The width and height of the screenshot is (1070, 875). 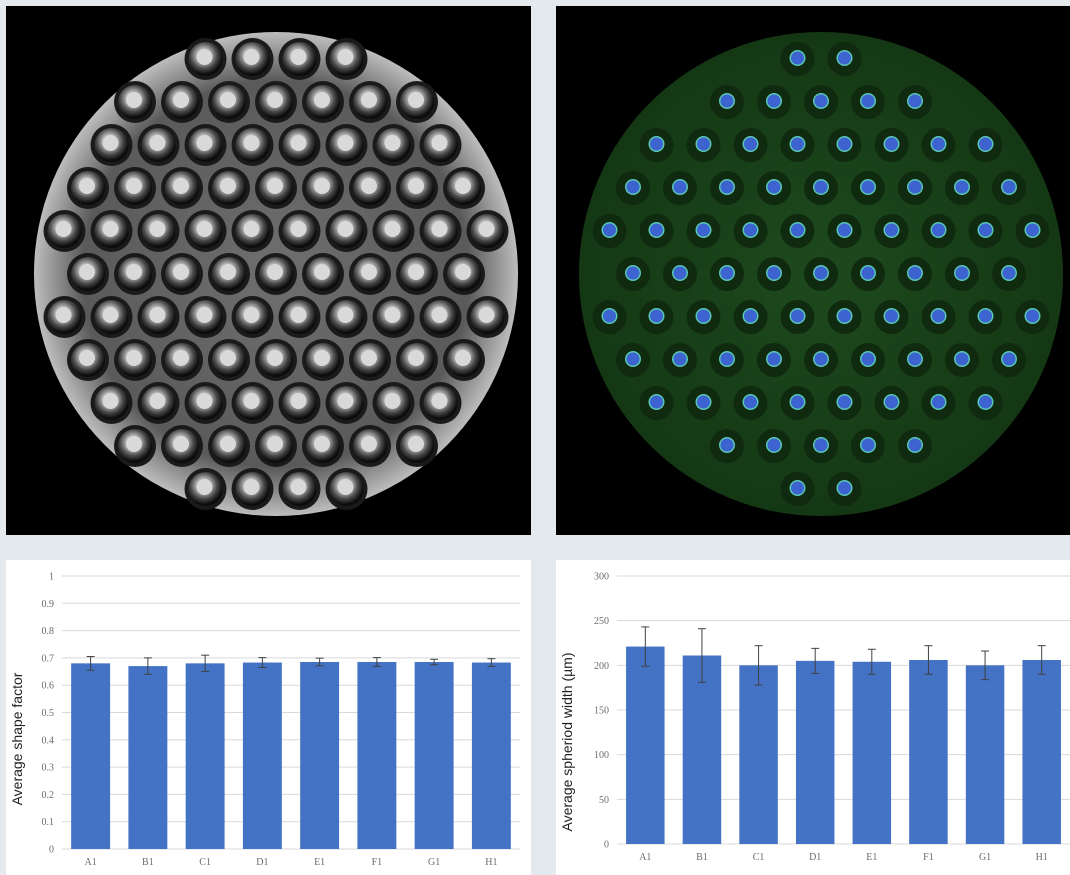 What do you see at coordinates (928, 857) in the screenshot?
I see `spheroid-width-x-tick-label: F1` at bounding box center [928, 857].